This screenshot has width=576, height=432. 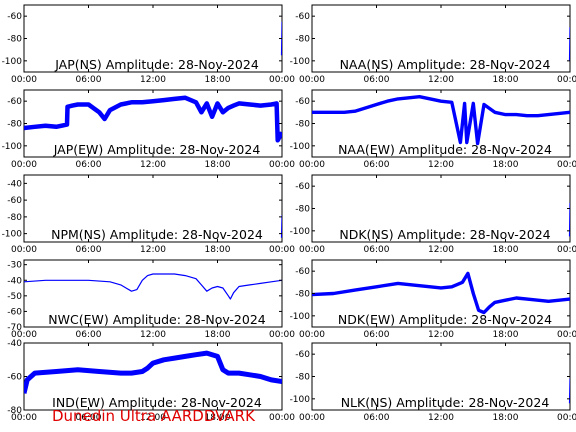 What do you see at coordinates (445, 64) in the screenshot?
I see `panel-title: NAA(NS) Amplitude: 28-Nov-2024` at bounding box center [445, 64].